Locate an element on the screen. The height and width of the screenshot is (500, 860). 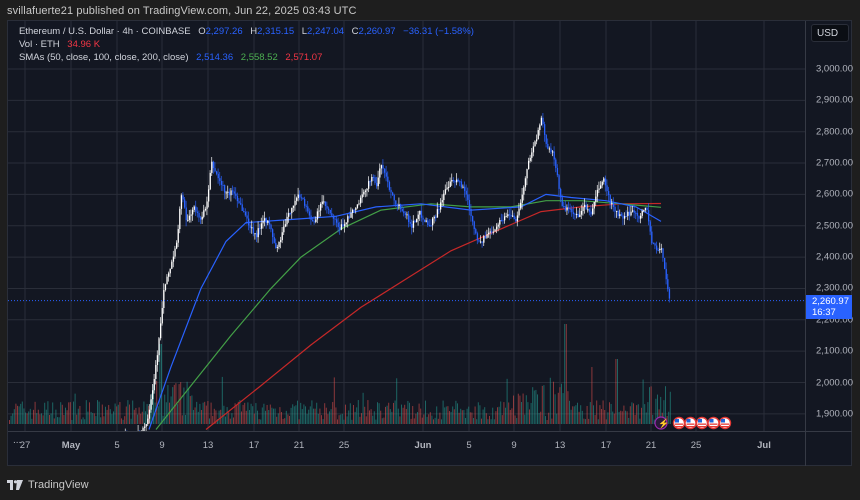
volume-label: Vol · ETH is located at coordinates (39, 44).